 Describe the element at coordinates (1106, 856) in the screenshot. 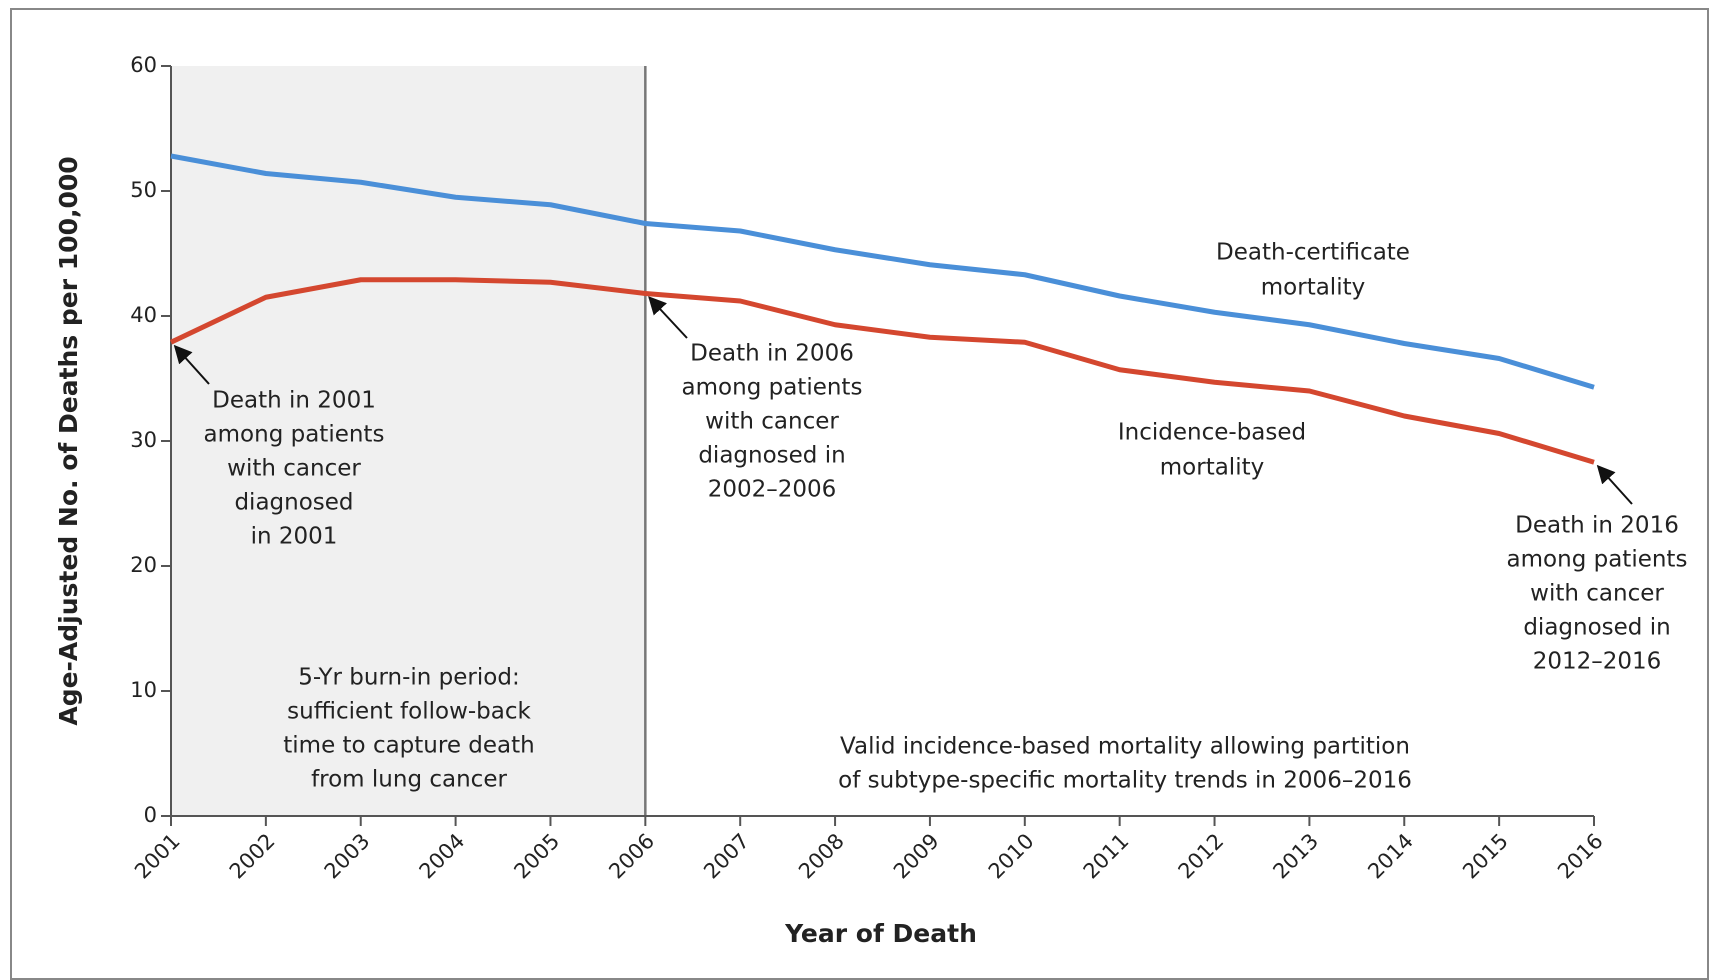

I see `x-tick-label: 2011` at that location.